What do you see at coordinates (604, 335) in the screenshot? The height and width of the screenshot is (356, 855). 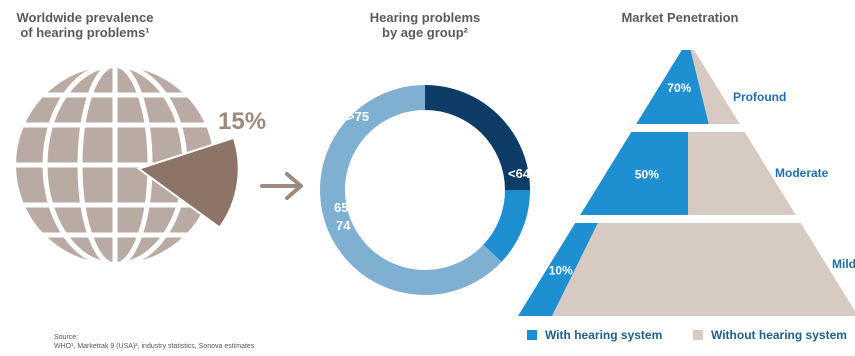 I see `legend-label-with: With hearing system` at bounding box center [604, 335].